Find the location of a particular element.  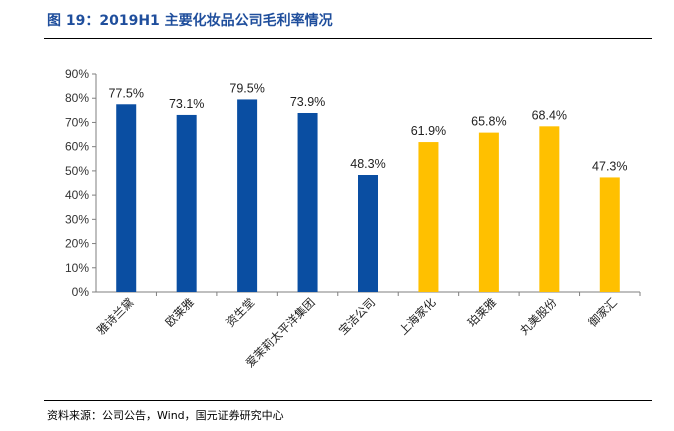

data-label-3: 79.5% is located at coordinates (246, 88).